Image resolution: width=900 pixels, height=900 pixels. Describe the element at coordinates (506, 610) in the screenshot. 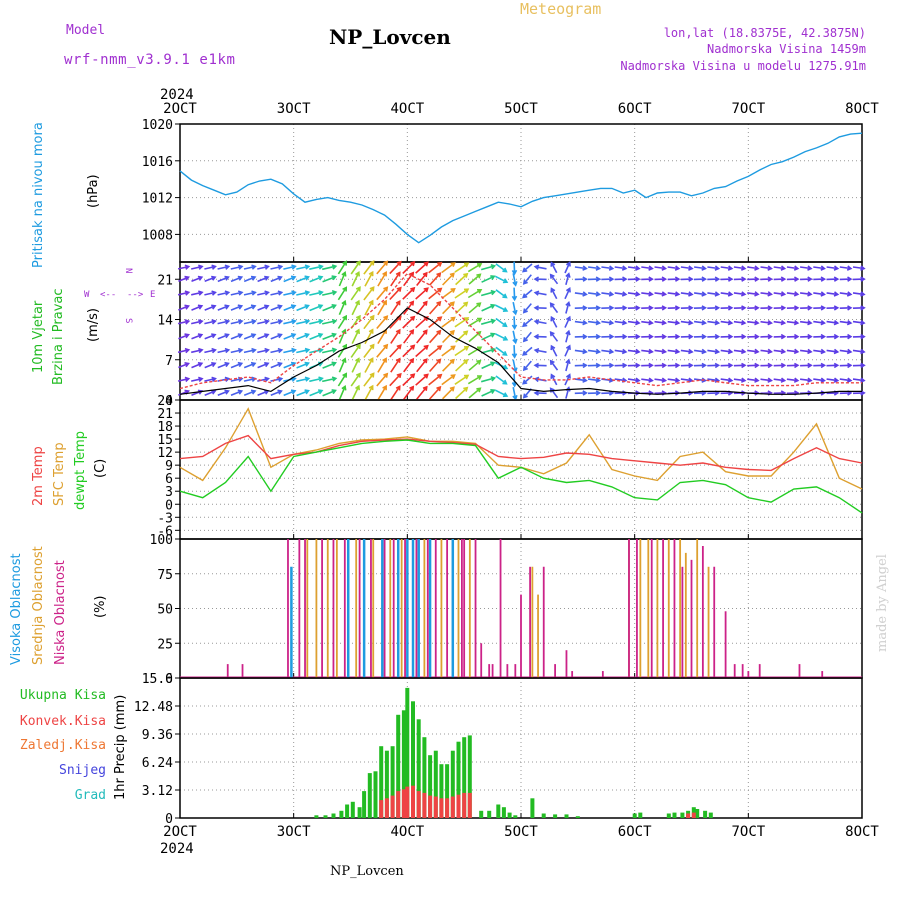

I see `cloud-panel: 0 25 50 75 100` at that location.